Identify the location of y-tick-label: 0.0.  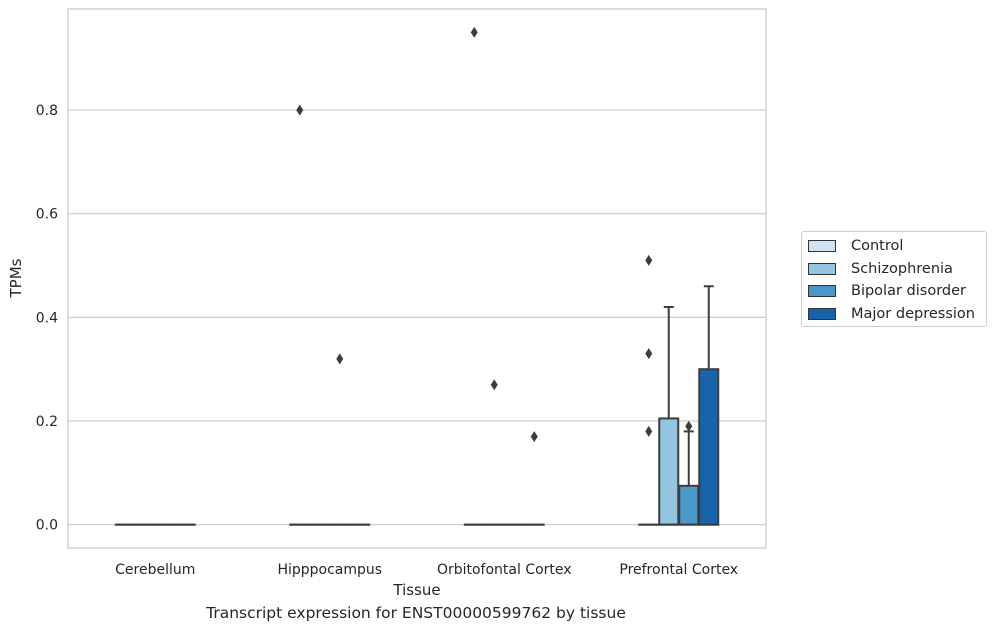
(47, 526).